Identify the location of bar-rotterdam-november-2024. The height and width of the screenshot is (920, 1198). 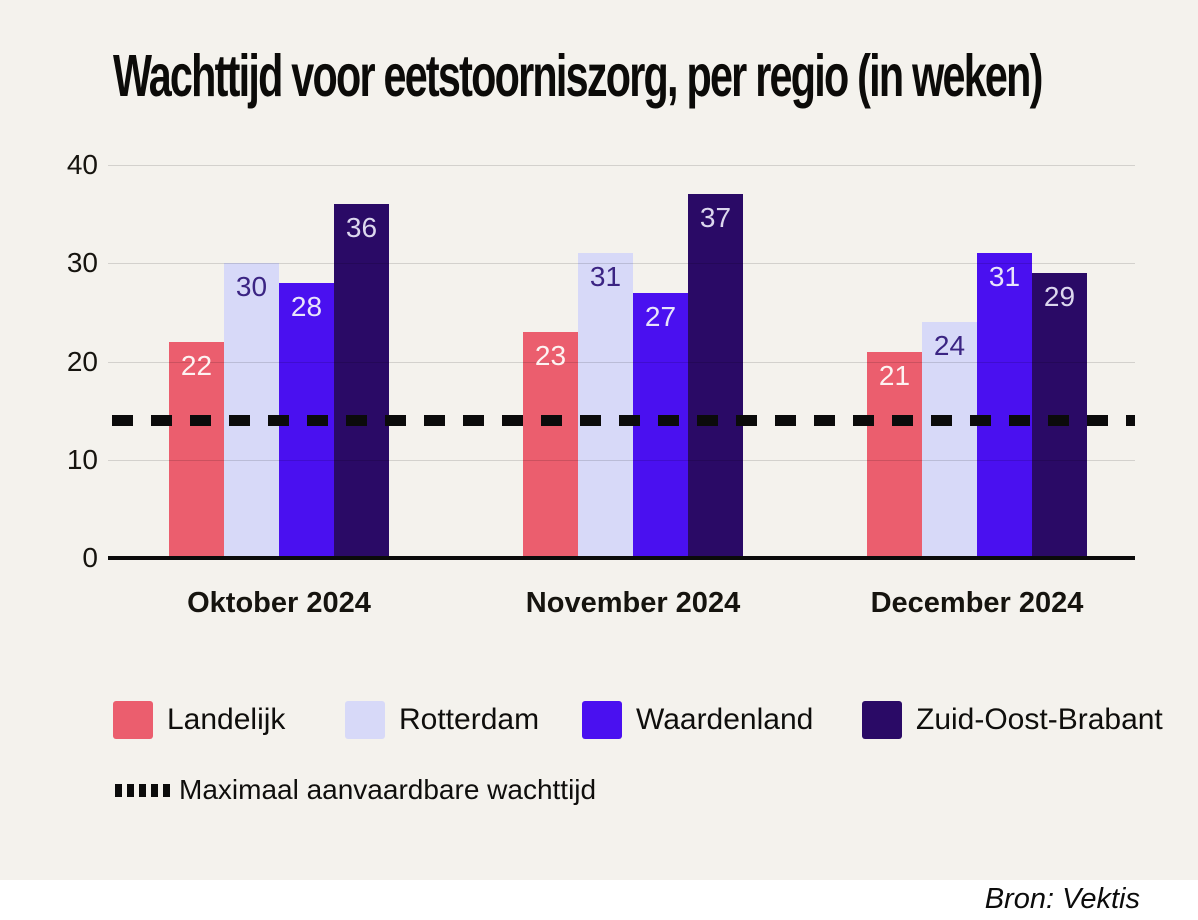
(605, 405).